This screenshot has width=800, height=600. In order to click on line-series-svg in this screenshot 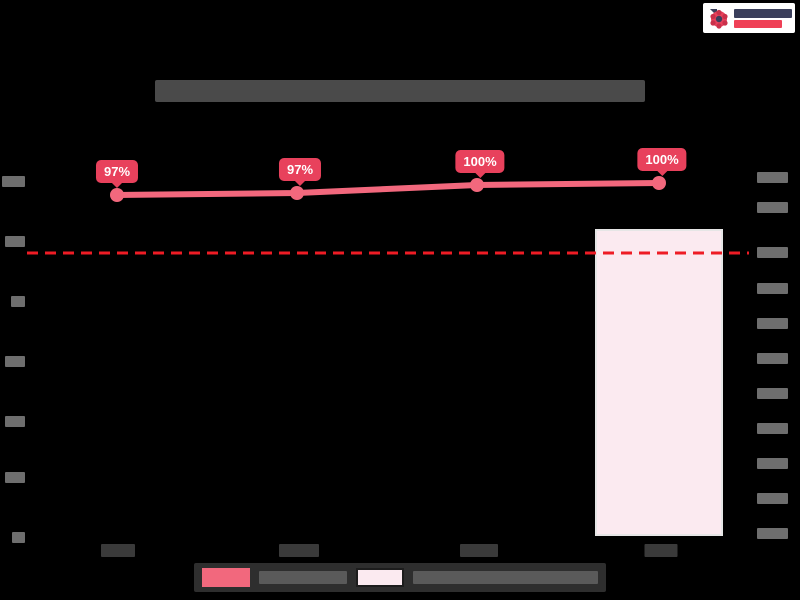, I will do `click(388, 215)`.